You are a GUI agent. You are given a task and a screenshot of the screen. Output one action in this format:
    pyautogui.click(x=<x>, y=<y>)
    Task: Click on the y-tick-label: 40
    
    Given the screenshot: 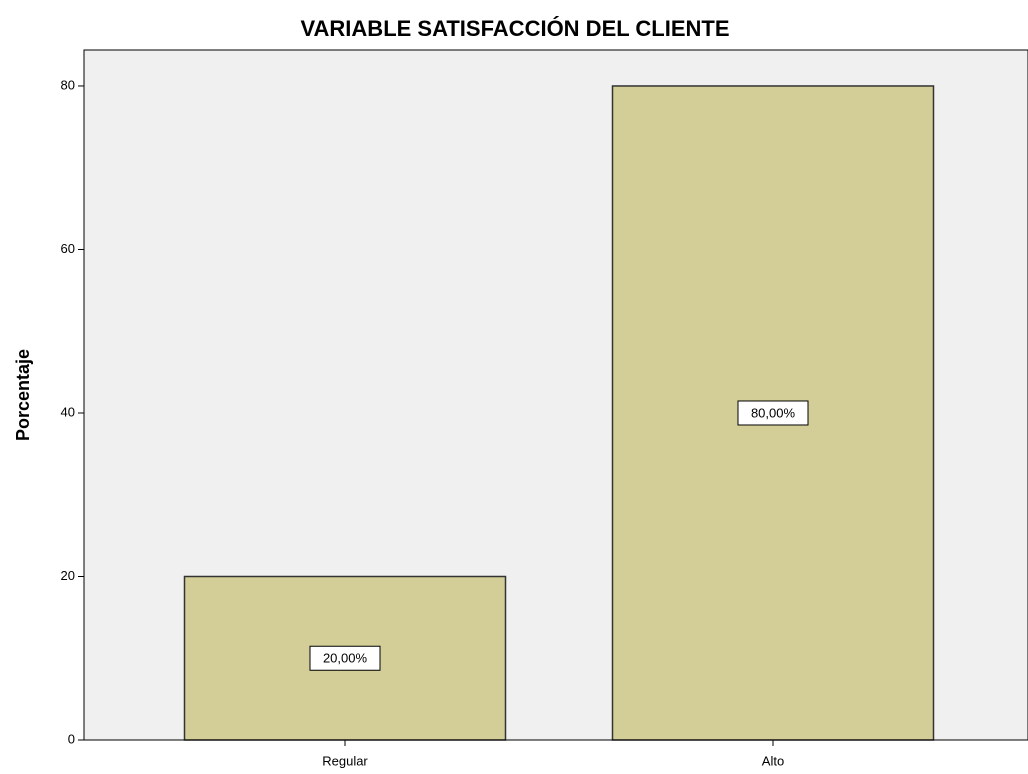 What is the action you would take?
    pyautogui.click(x=68, y=411)
    